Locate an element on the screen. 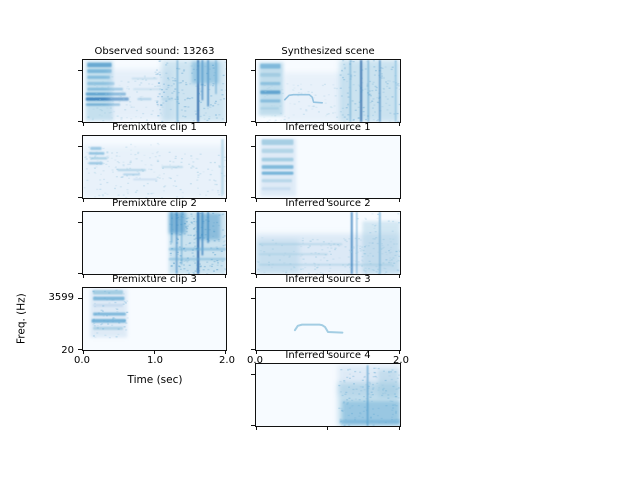 This screenshot has width=640, height=480. xtick-label-left-2: 2.0 is located at coordinates (227, 360).